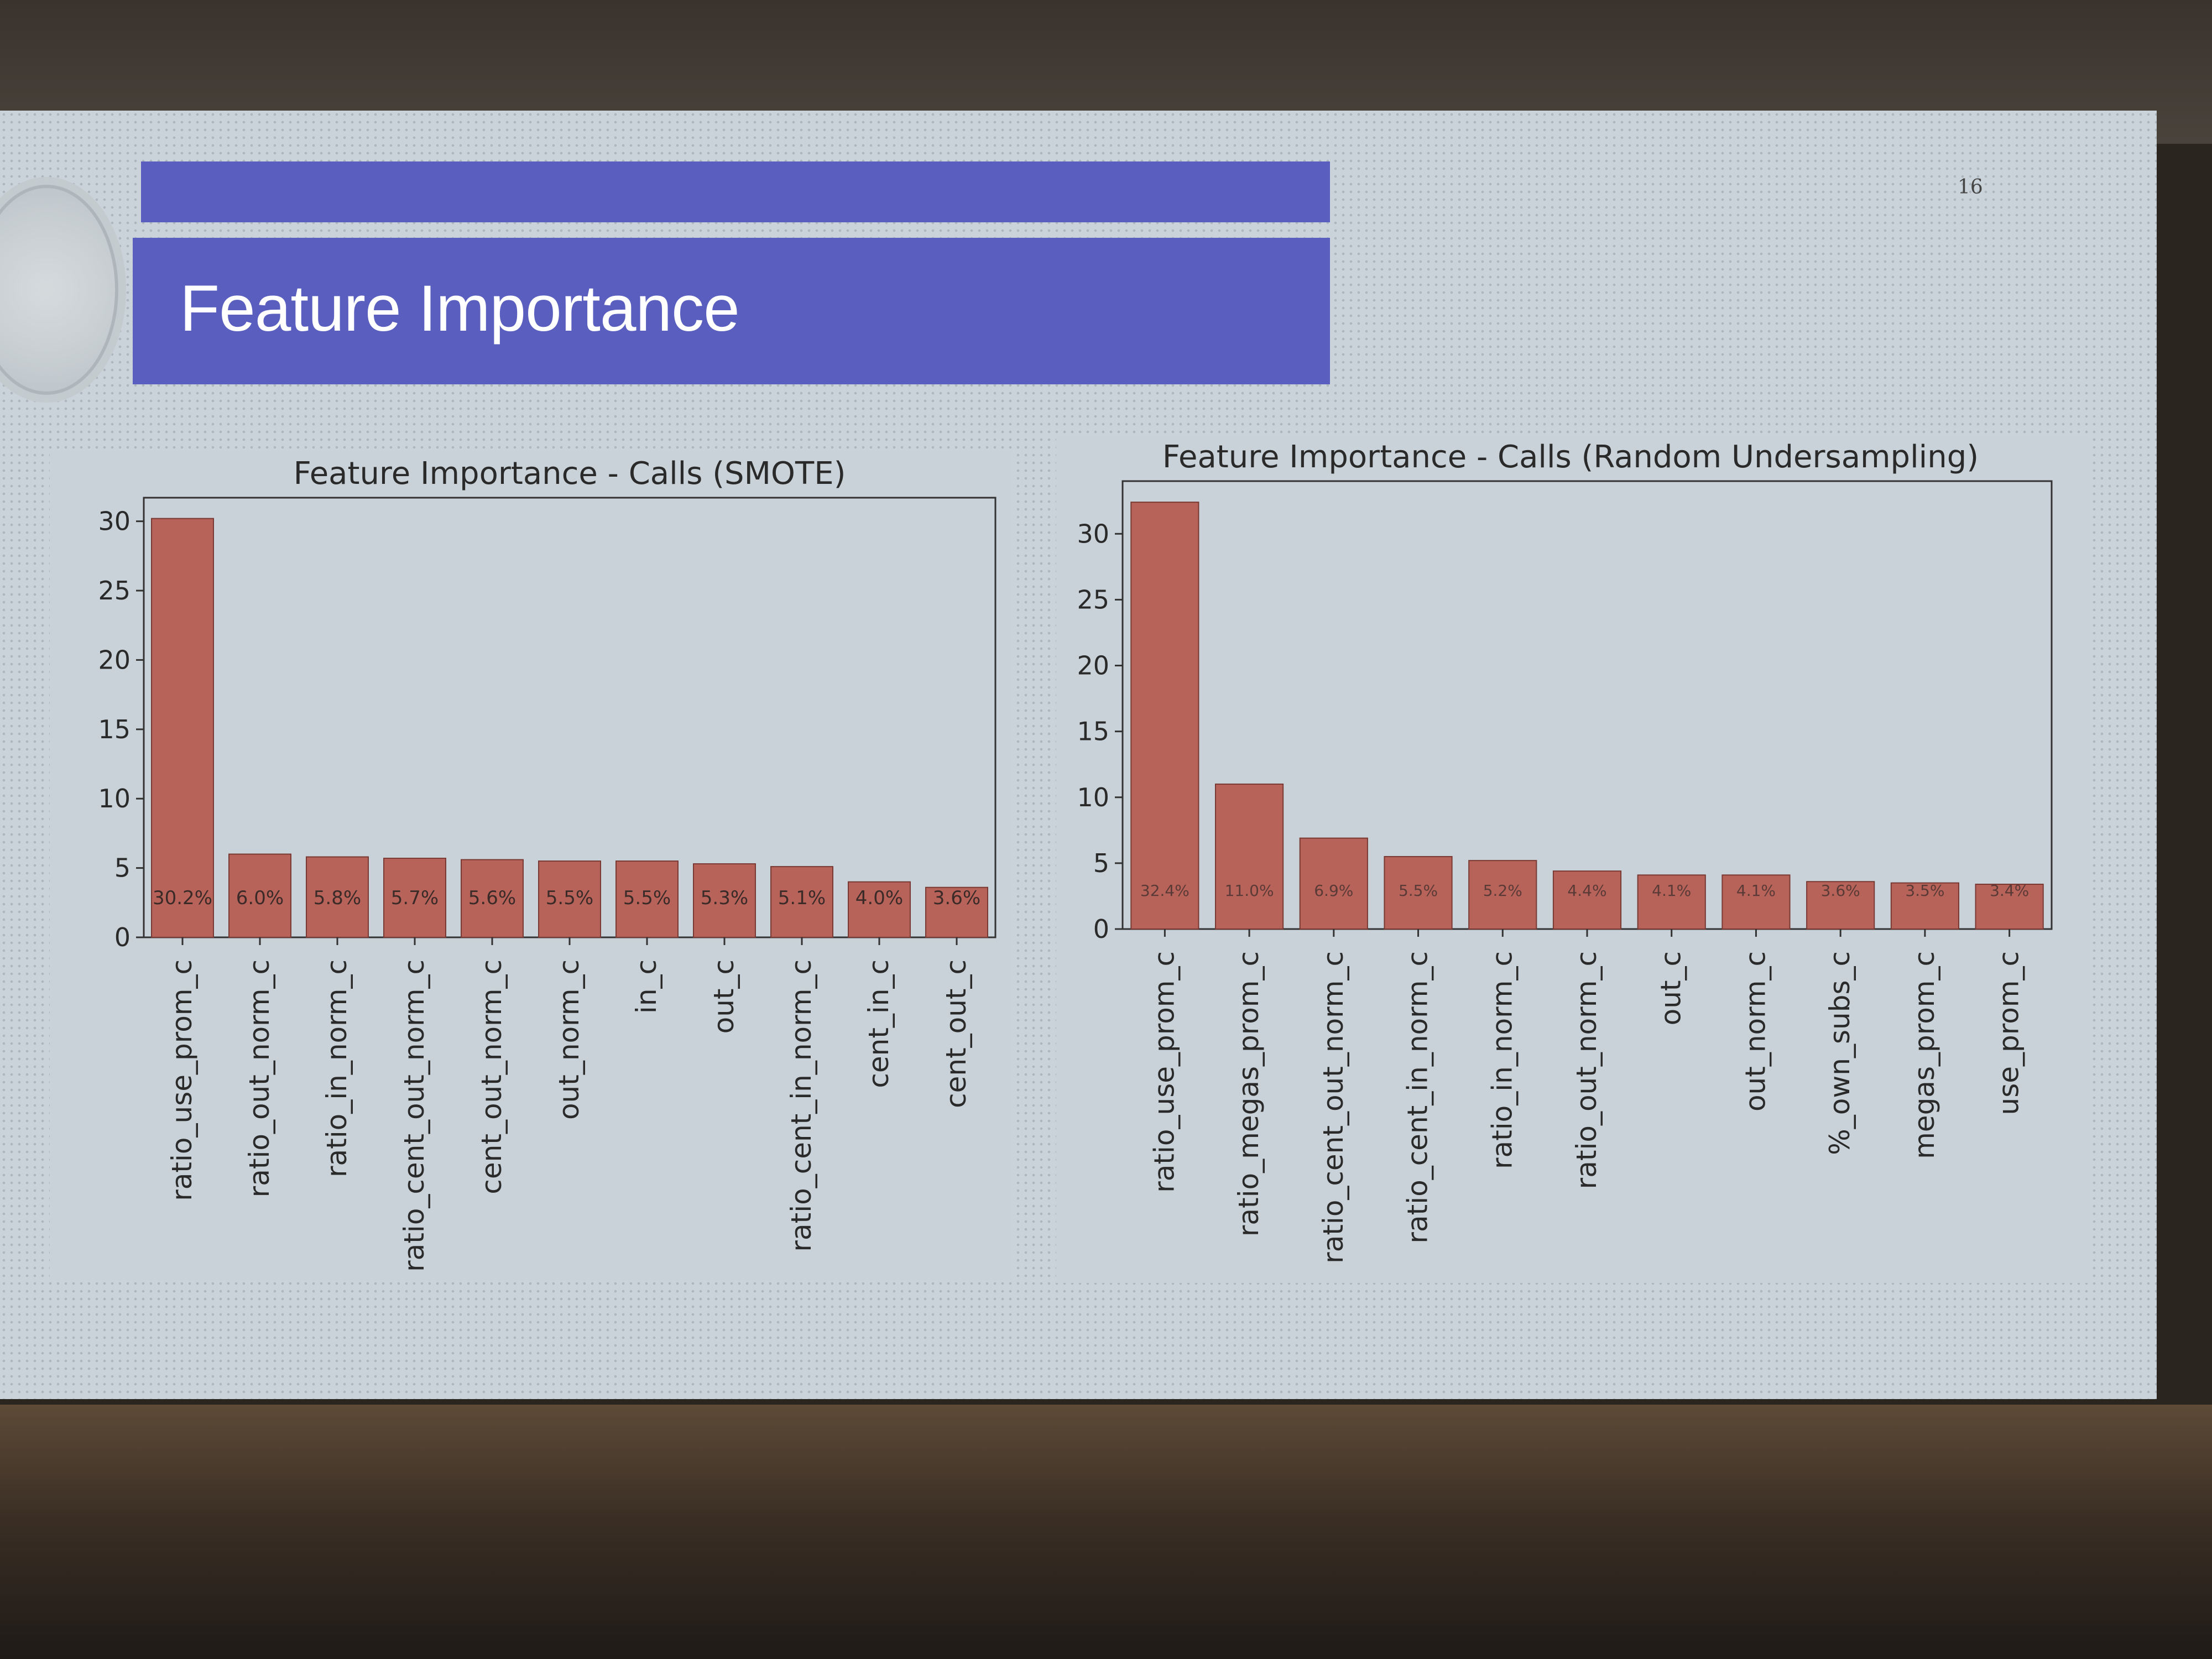 This screenshot has height=1659, width=2212. I want to click on bar-value-label: 5.1%, so click(802, 898).